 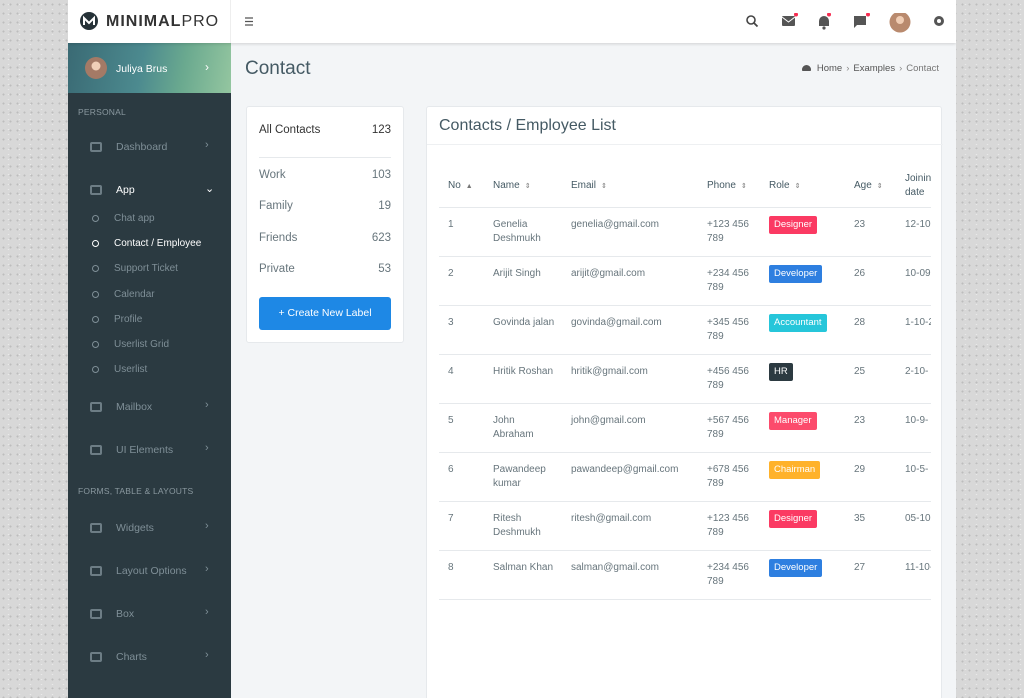 What do you see at coordinates (630, 477) in the screenshot?
I see `table-cell: pawandeep@gmail.com` at bounding box center [630, 477].